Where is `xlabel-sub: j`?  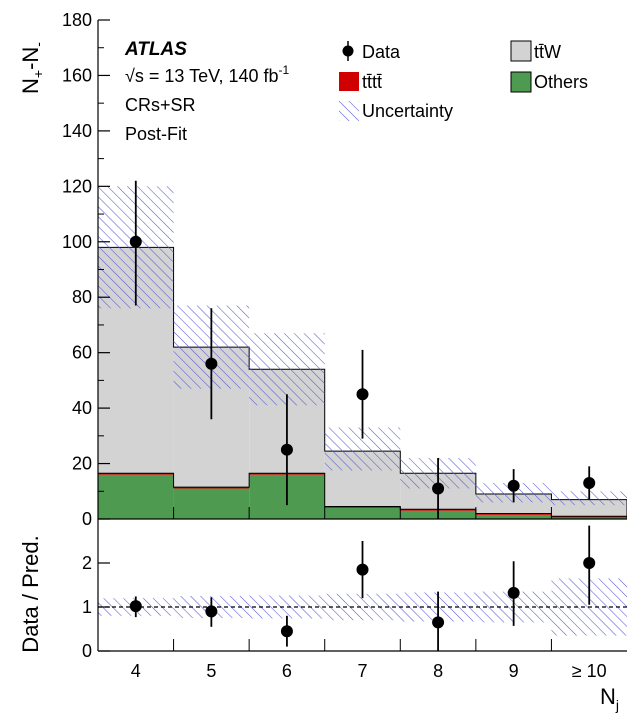
xlabel-sub: j is located at coordinates (617, 705).